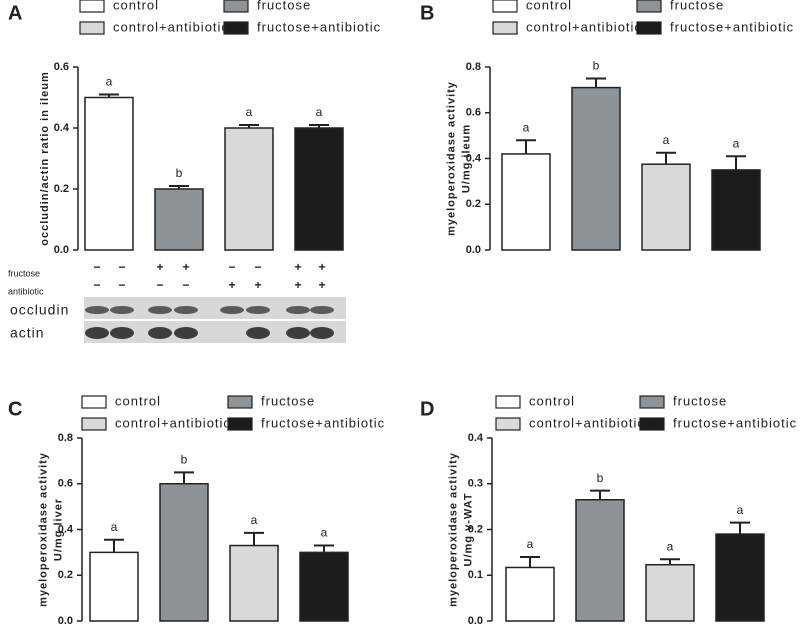  I want to click on blot-band-label: occludin, so click(39, 310).